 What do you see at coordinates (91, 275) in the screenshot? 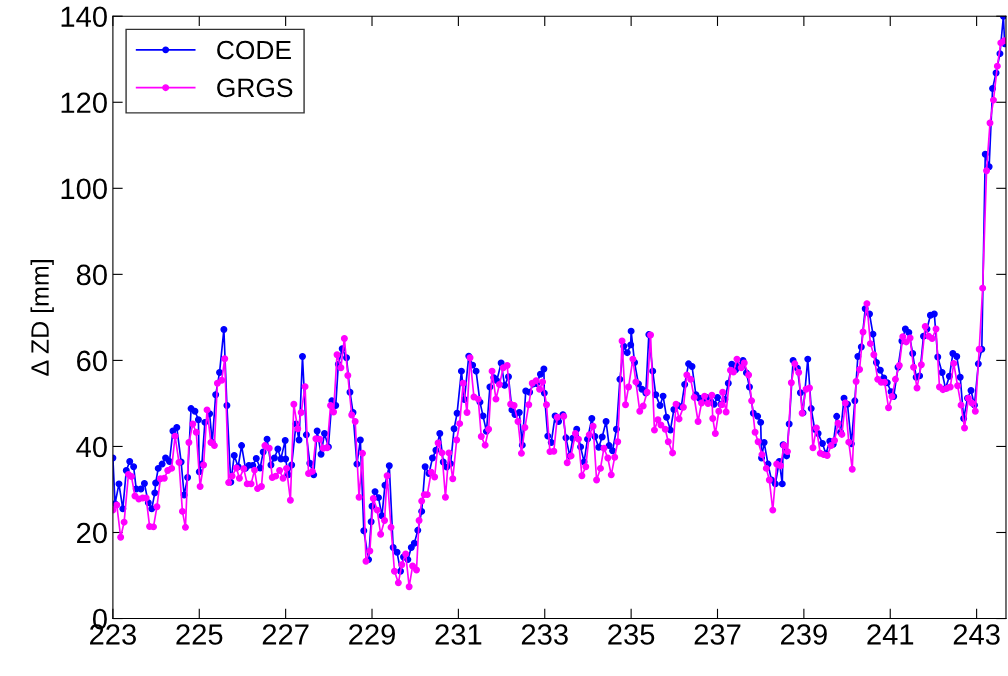
I see `y-tick-label: 80` at bounding box center [91, 275].